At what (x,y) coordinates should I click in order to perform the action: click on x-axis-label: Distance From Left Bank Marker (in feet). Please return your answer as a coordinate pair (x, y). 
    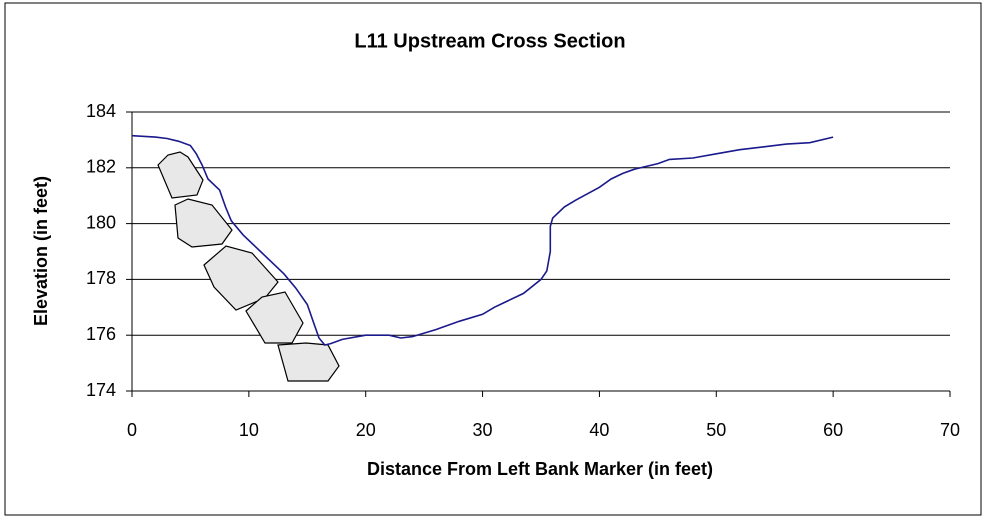
    Looking at the image, I should click on (540, 469).